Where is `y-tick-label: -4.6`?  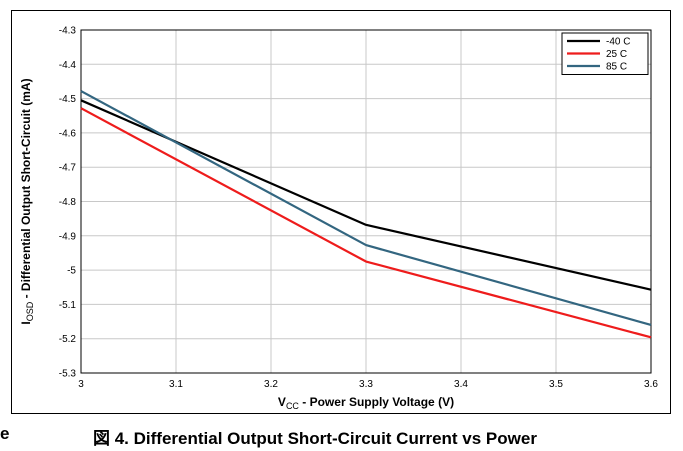
y-tick-label: -4.6 is located at coordinates (68, 133).